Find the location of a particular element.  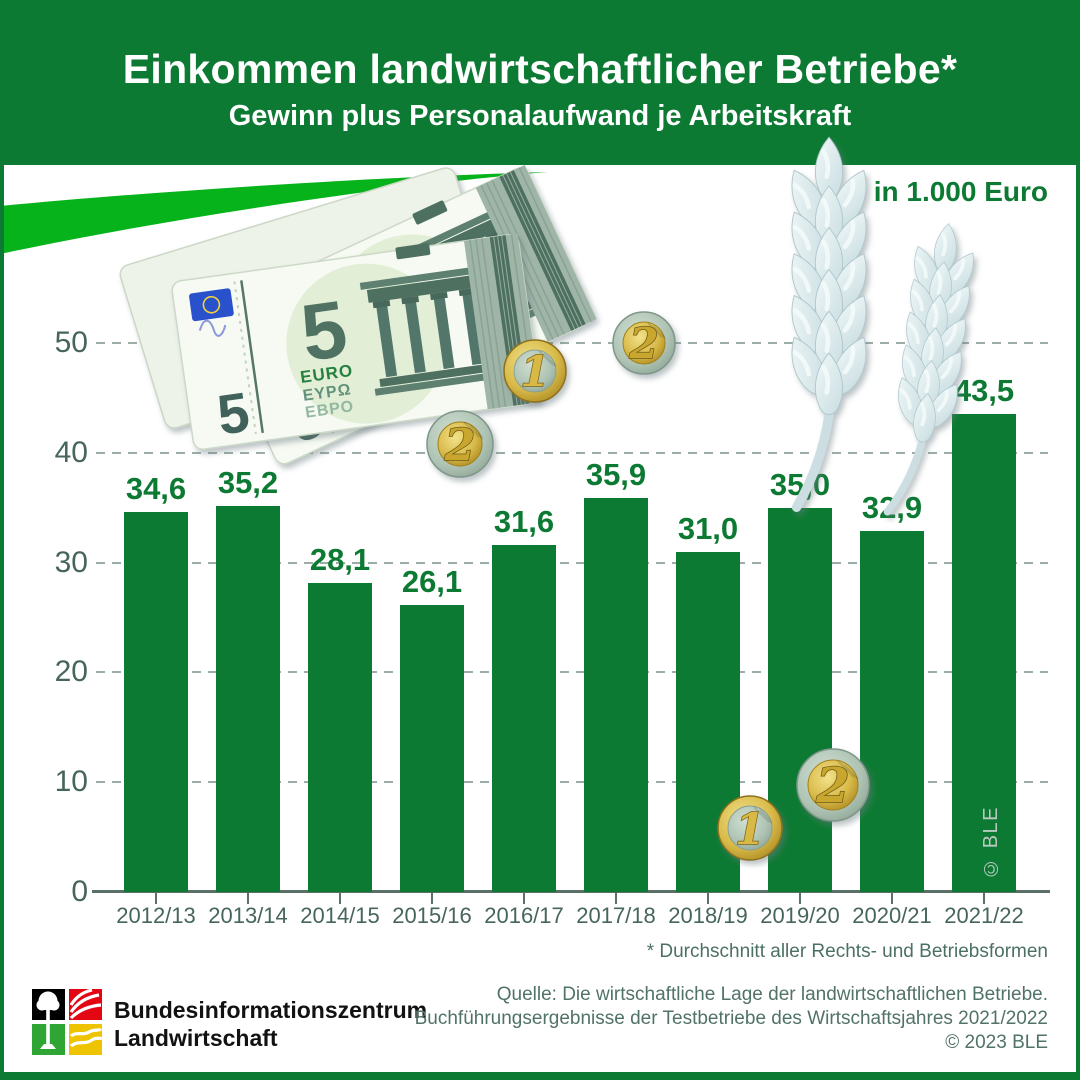

x-tick-label: 2014/15 is located at coordinates (340, 915).